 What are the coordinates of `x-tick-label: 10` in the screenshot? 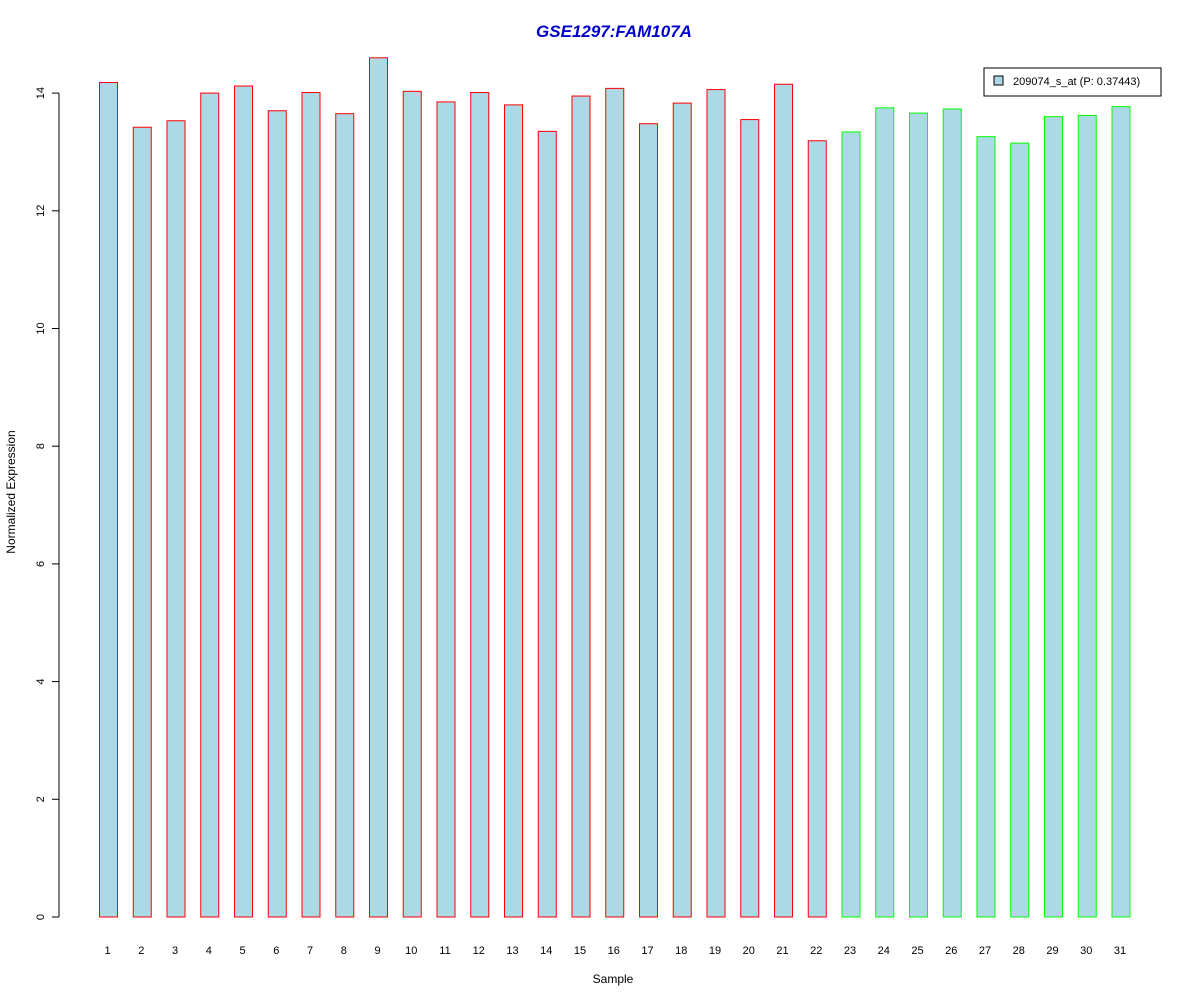 It's located at (411, 951).